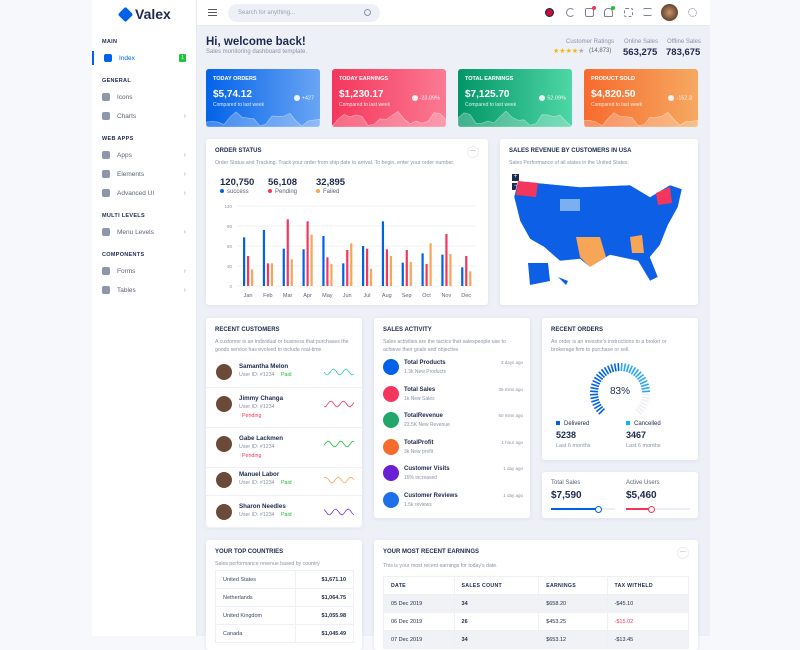 The height and width of the screenshot is (650, 800). I want to click on sidebar-item-apps: Apps›, so click(144, 155).